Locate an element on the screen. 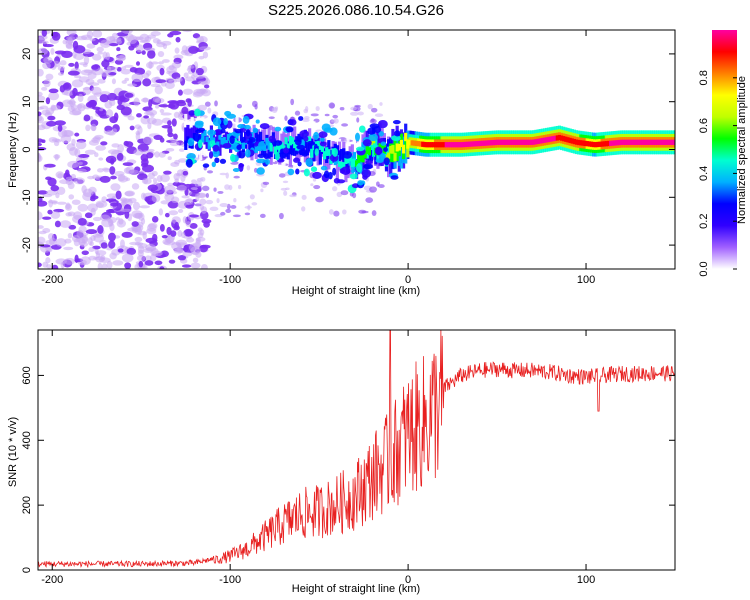 The image size is (750, 600). snr-x-tick-label: -100 is located at coordinates (230, 580).